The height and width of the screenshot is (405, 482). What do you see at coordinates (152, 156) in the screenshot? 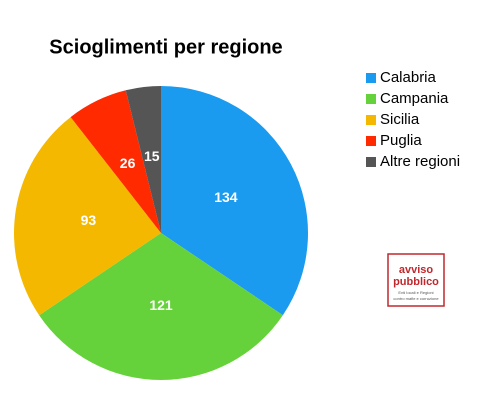
I see `data-label: 15` at bounding box center [152, 156].